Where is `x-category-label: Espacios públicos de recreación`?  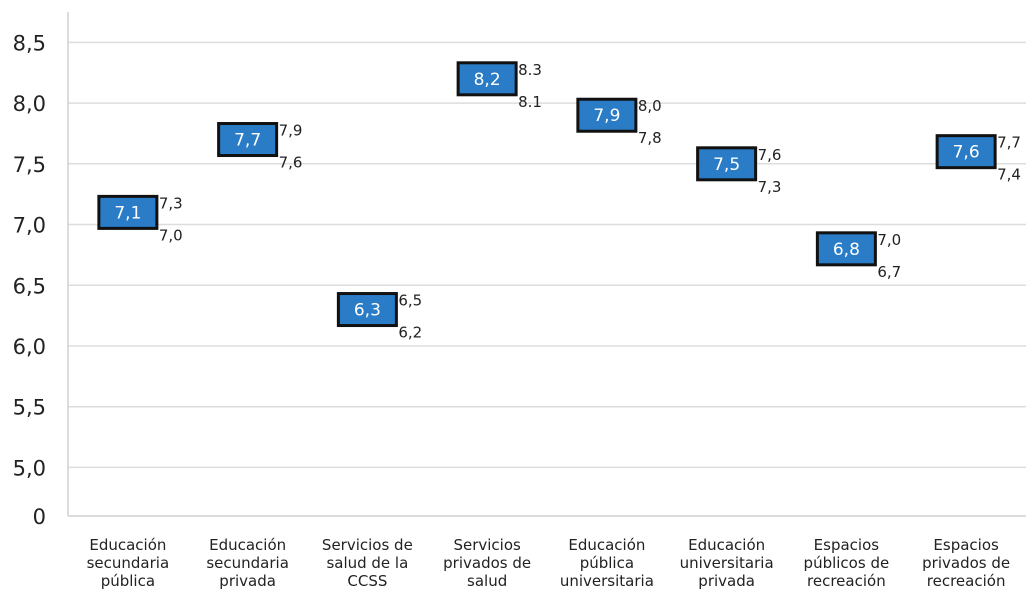
x-category-label: Espacios públicos de recreación is located at coordinates (847, 563).